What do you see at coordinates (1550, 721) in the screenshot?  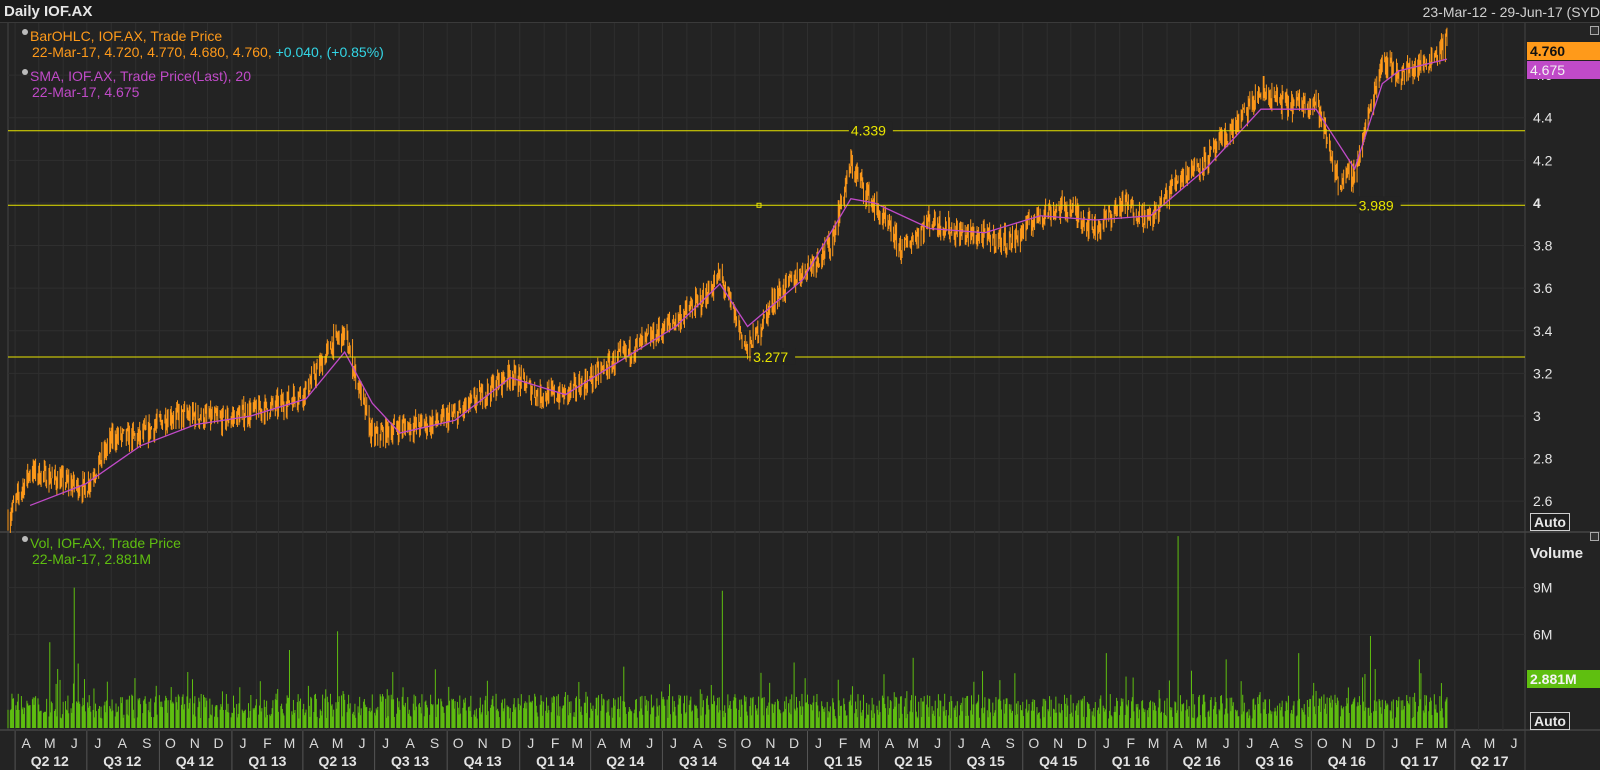 I see `volume-auto-scale-button: Auto` at bounding box center [1550, 721].